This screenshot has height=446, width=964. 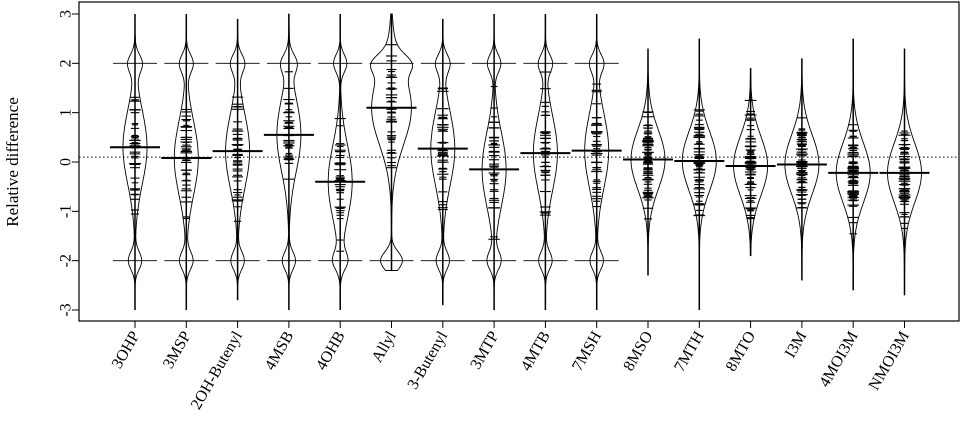 What do you see at coordinates (889, 361) in the screenshot?
I see `category-label: NMOI3M` at bounding box center [889, 361].